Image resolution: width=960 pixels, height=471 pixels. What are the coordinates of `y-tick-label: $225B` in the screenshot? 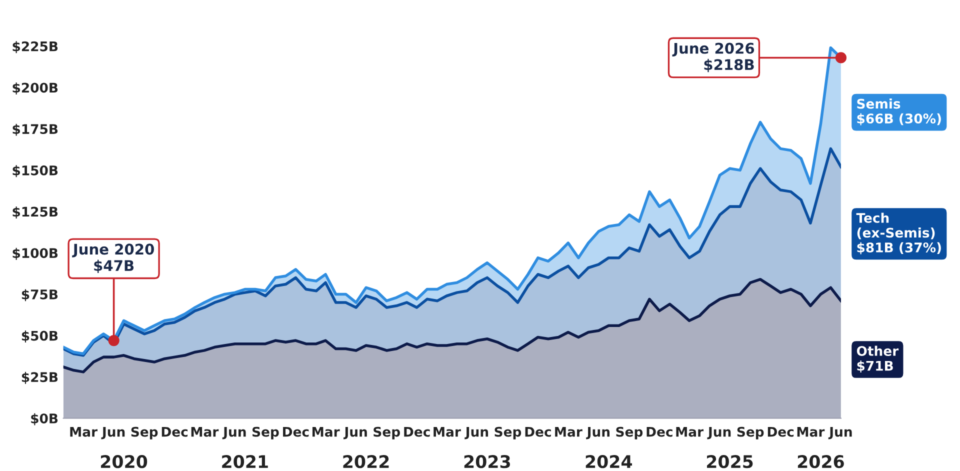 It's located at (35, 47).